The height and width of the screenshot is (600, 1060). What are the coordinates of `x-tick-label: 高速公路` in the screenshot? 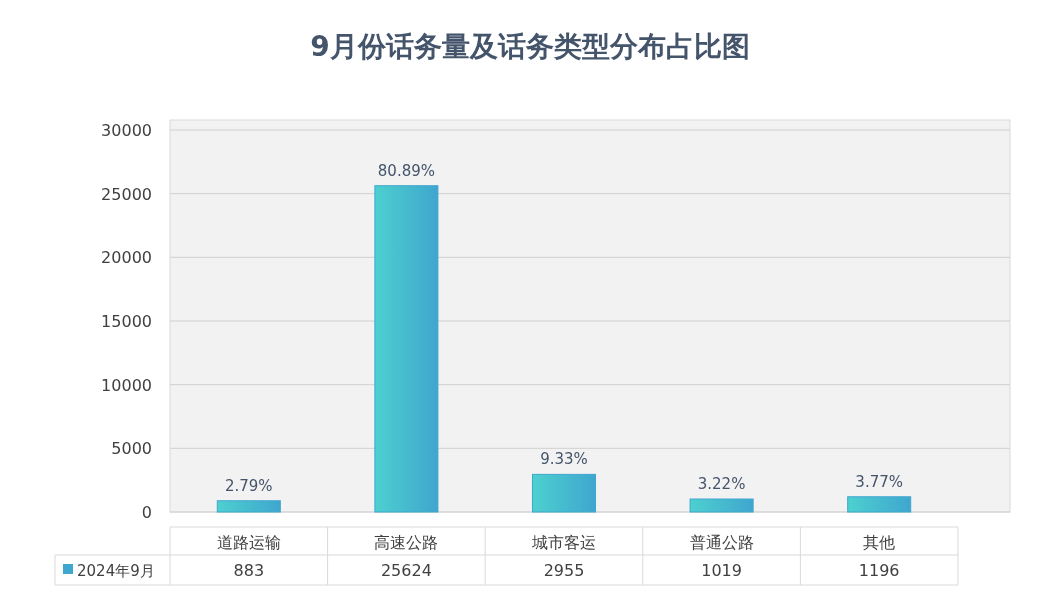 It's located at (406, 542).